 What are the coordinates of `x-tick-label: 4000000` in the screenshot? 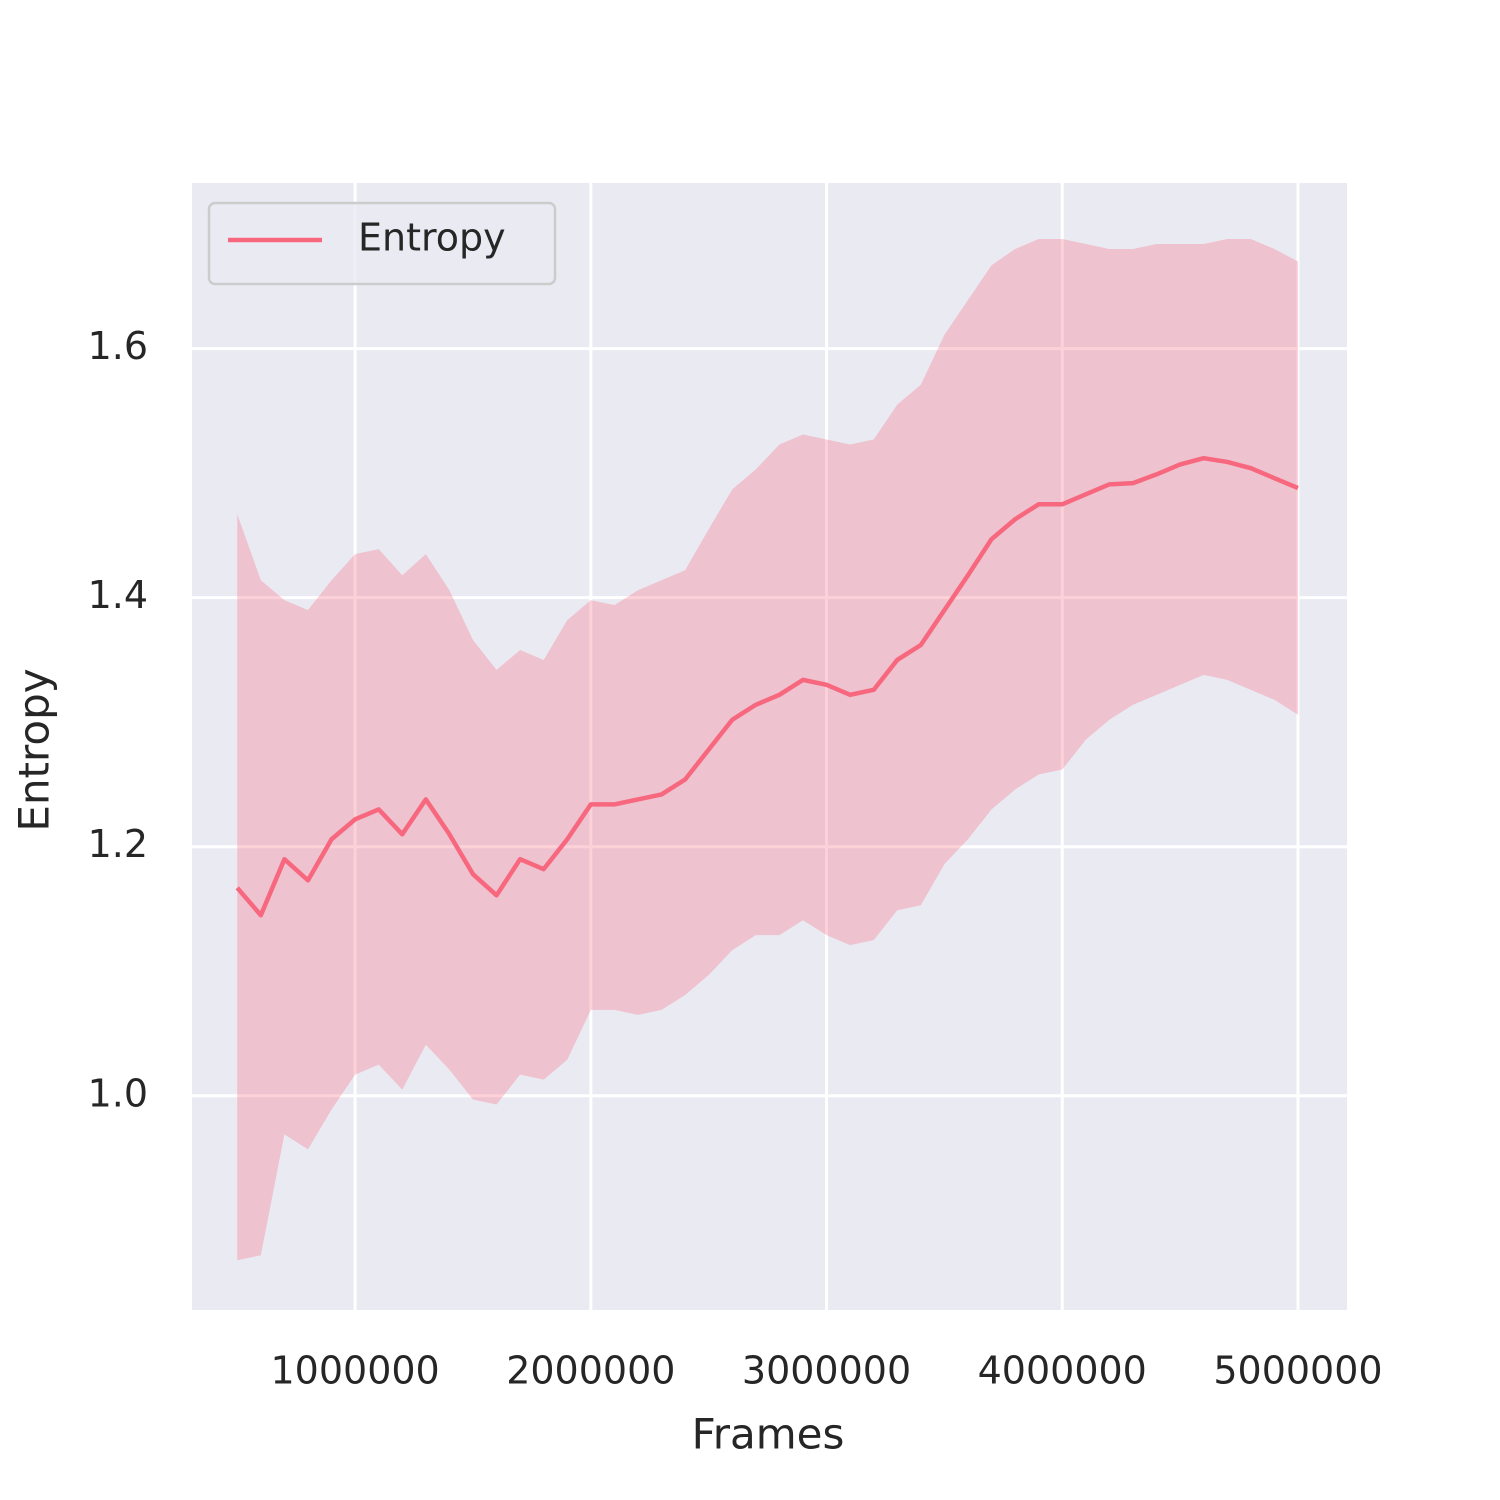 It's located at (1062, 1371).